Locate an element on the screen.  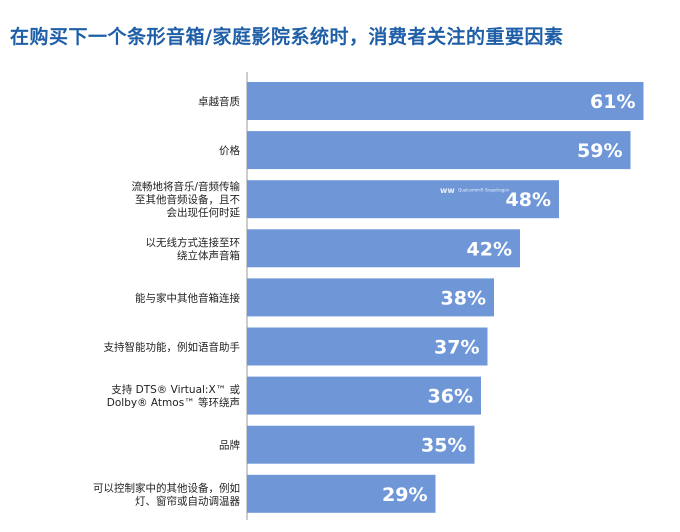
category-label-line: 能与家中其他音箱连接 is located at coordinates (187, 297).